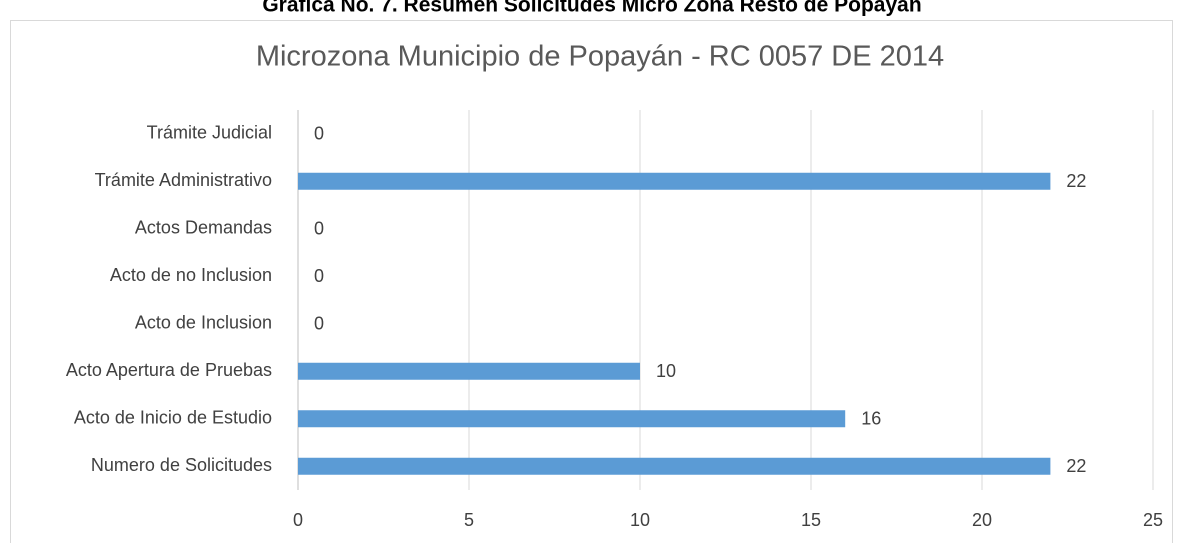 This screenshot has height=548, width=1185. Describe the element at coordinates (982, 520) in the screenshot. I see `x-tick-label: 20` at that location.